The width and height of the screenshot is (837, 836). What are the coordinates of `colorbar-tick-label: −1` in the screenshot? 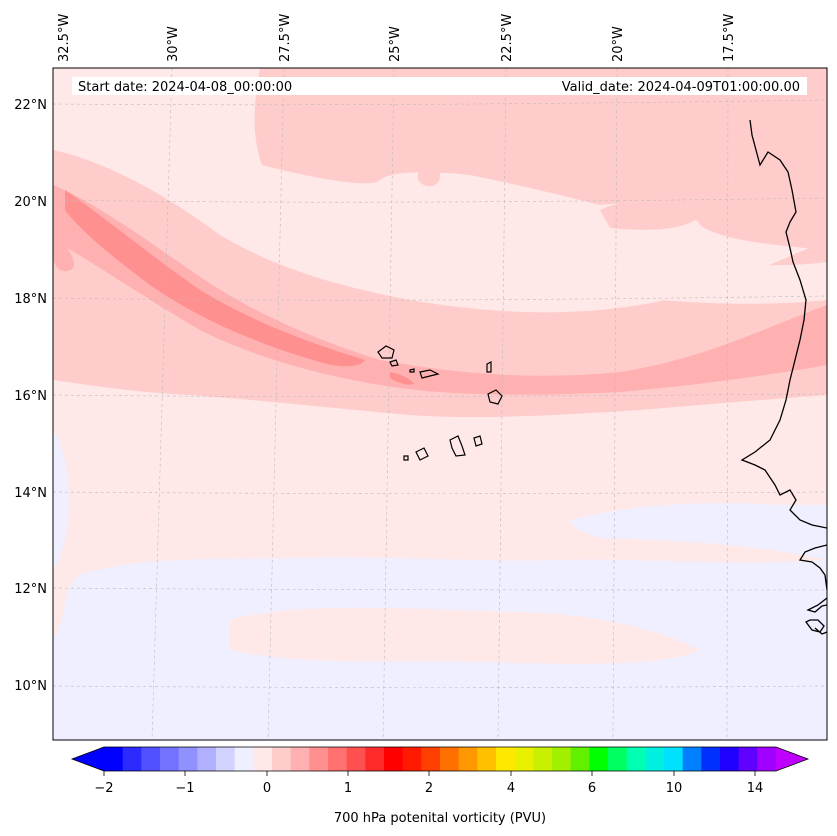 It's located at (184, 788).